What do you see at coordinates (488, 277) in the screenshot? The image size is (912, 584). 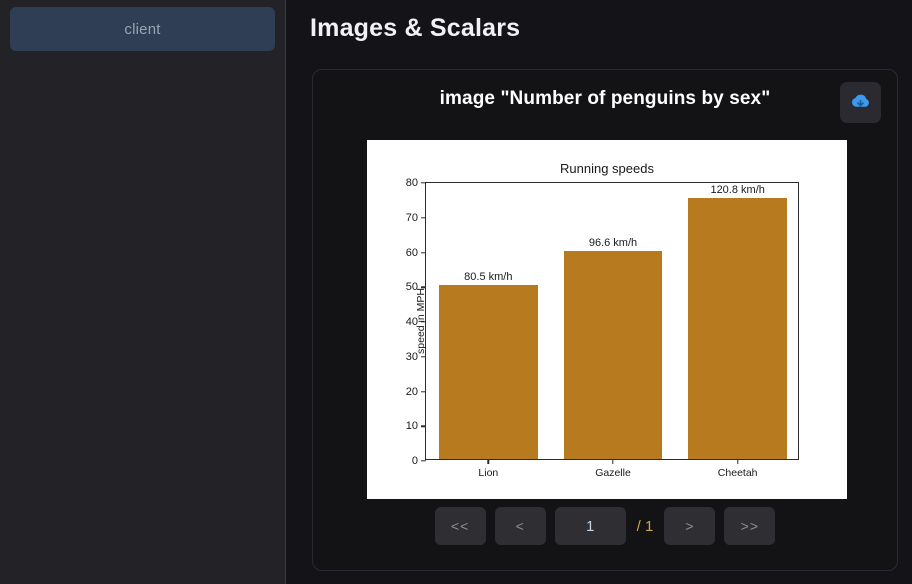 I see `bar-value-label: 80.5 km/h` at bounding box center [488, 277].